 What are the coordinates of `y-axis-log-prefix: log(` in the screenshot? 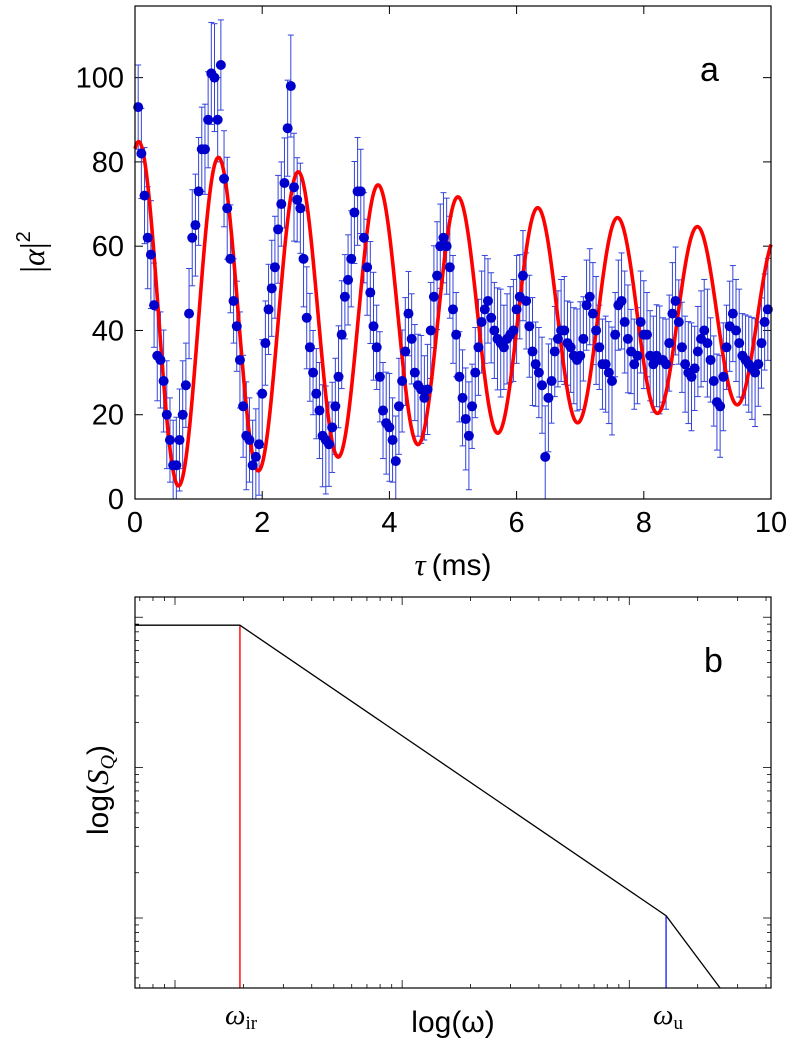 It's located at (98, 810).